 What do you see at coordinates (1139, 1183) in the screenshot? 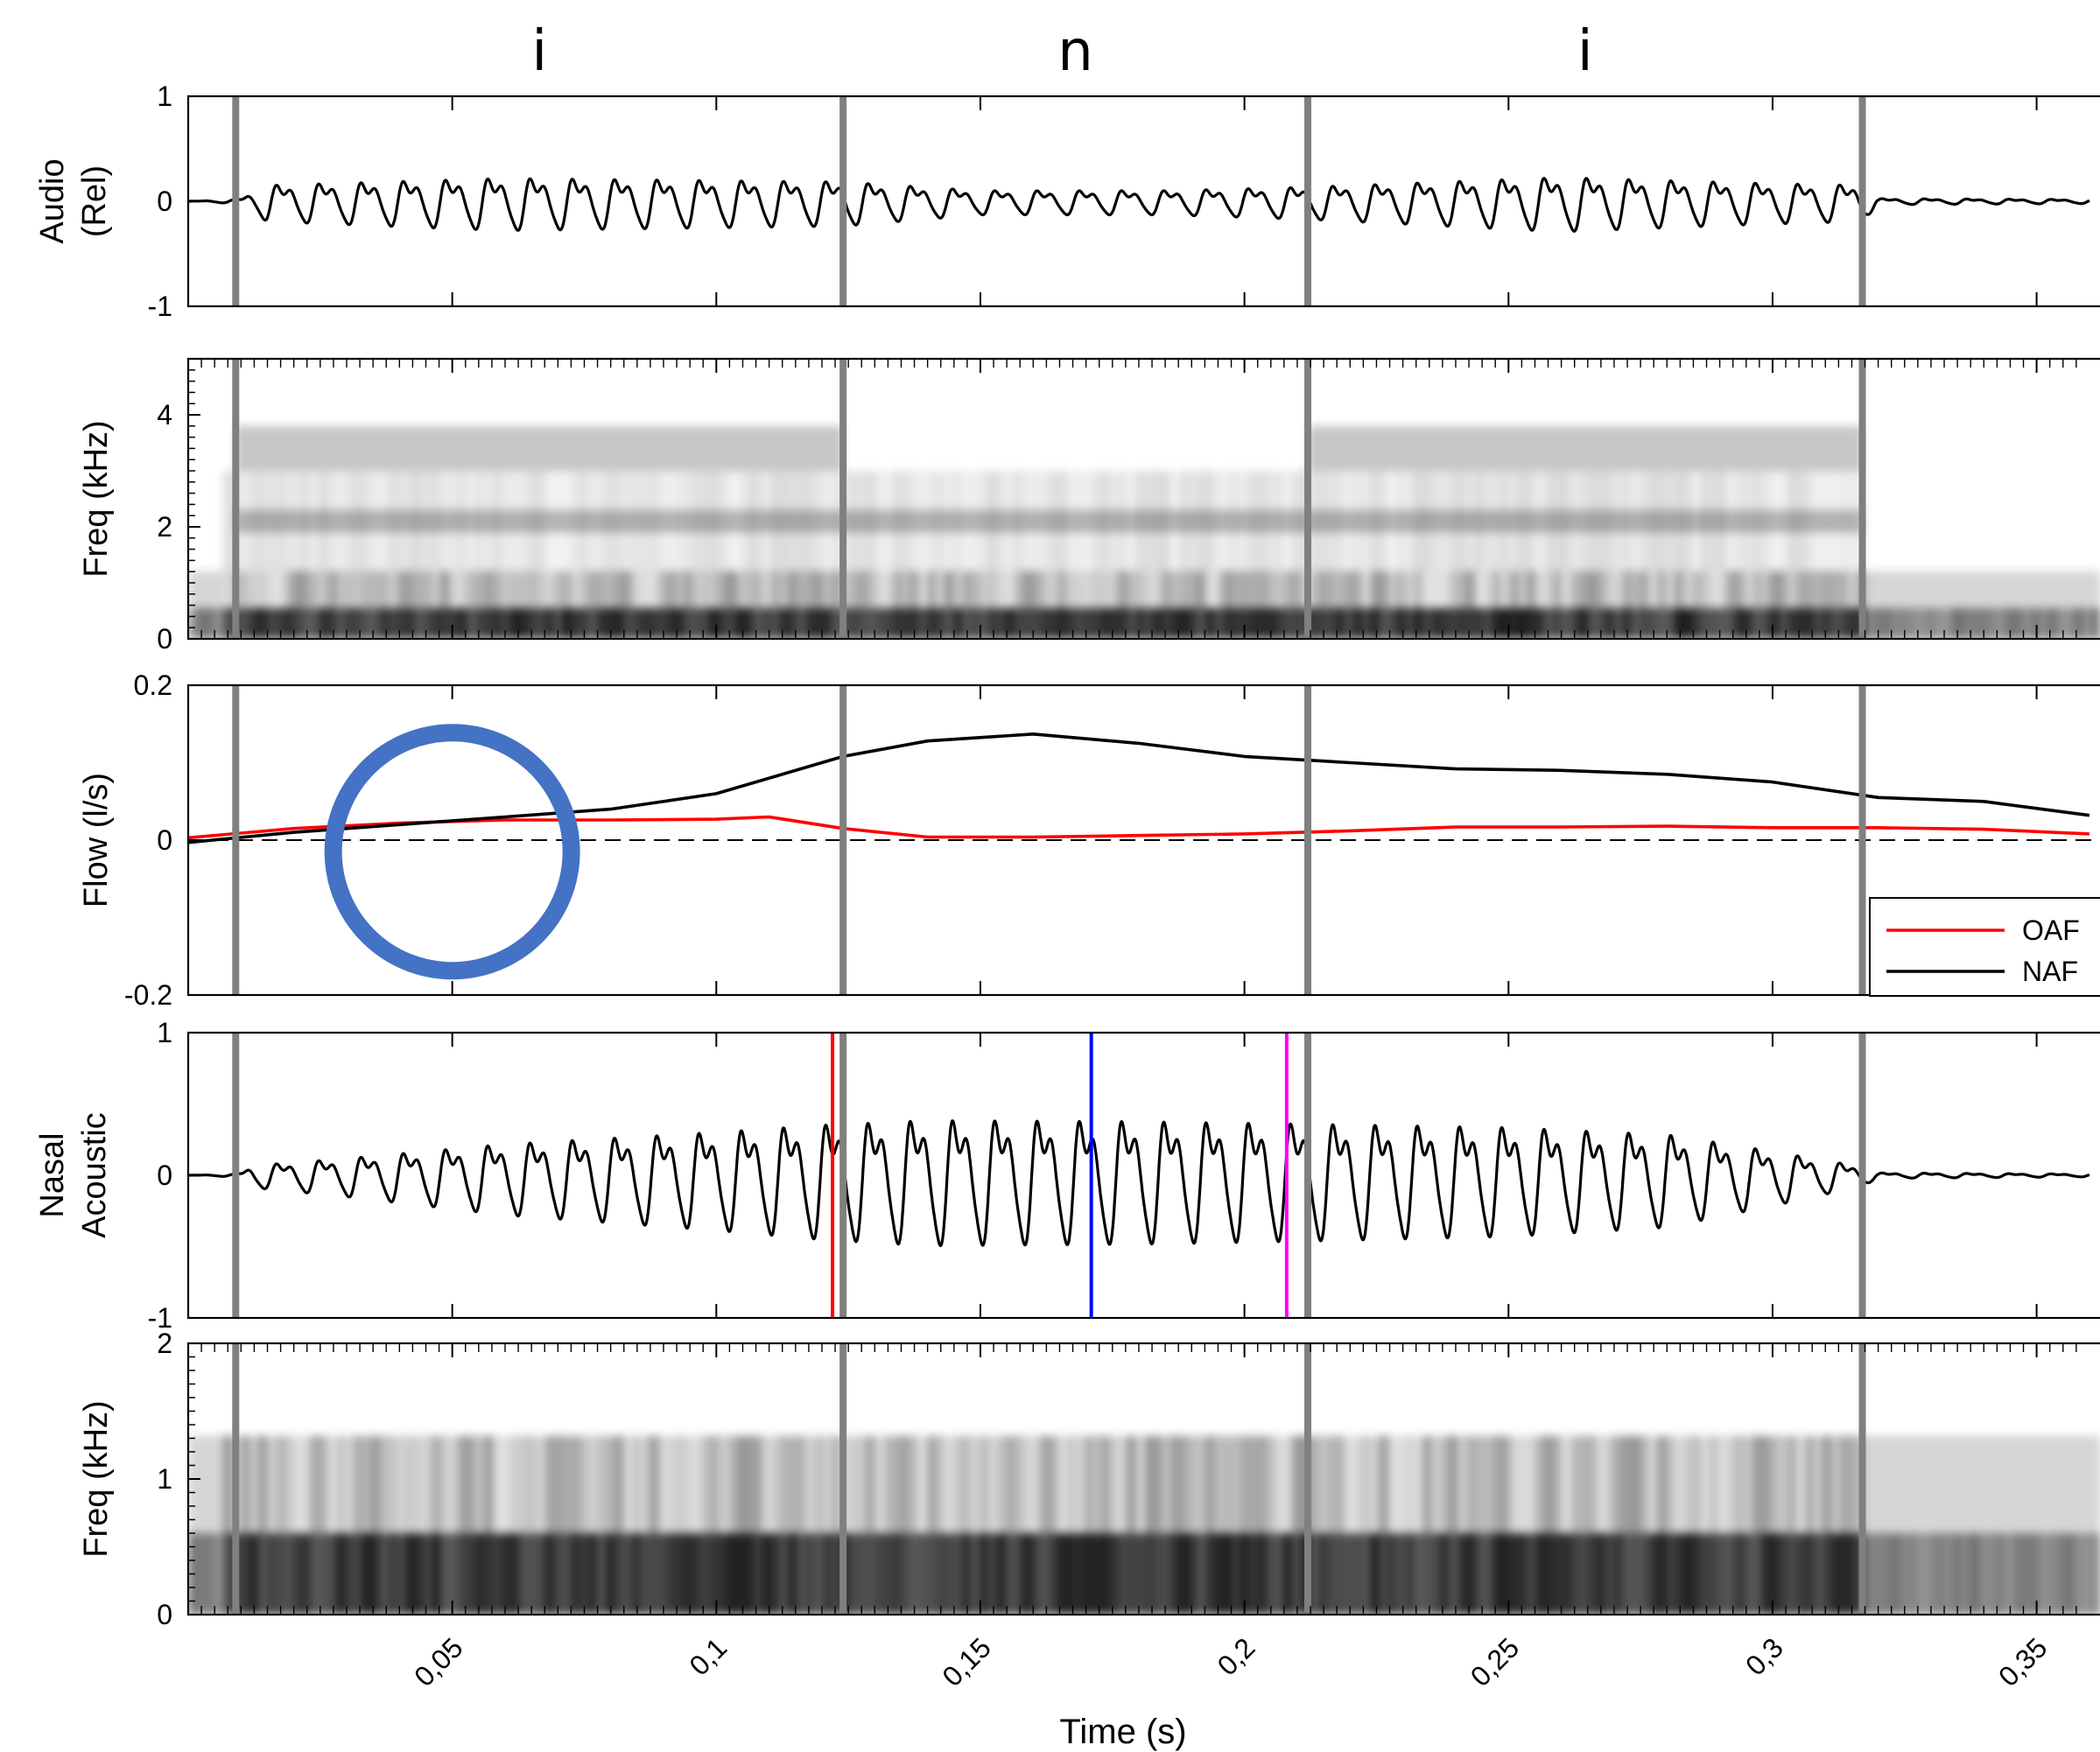
I see `series-nasal_acoustic-line` at bounding box center [1139, 1183].